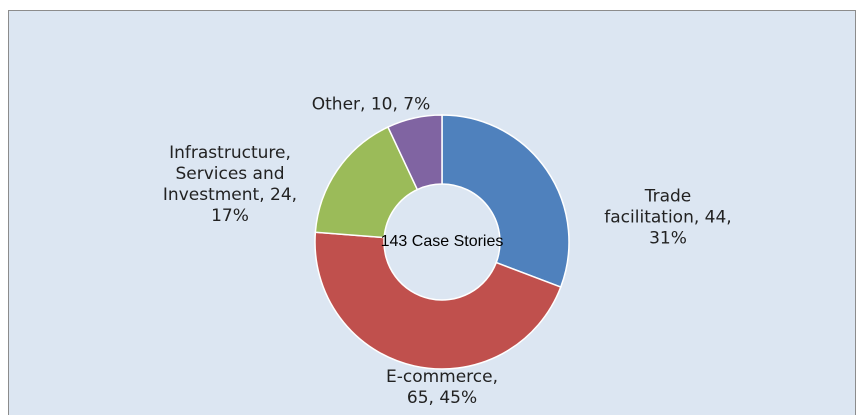  Describe the element at coordinates (371, 104) in the screenshot. I see `slice-label: Other, 10, 7%` at that location.